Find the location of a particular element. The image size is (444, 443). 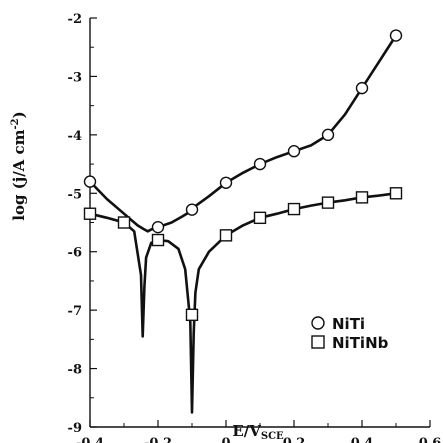

x-ticks: -0.4 -0.2 0 0.2 0.4 0.6 is located at coordinates (258, 431).